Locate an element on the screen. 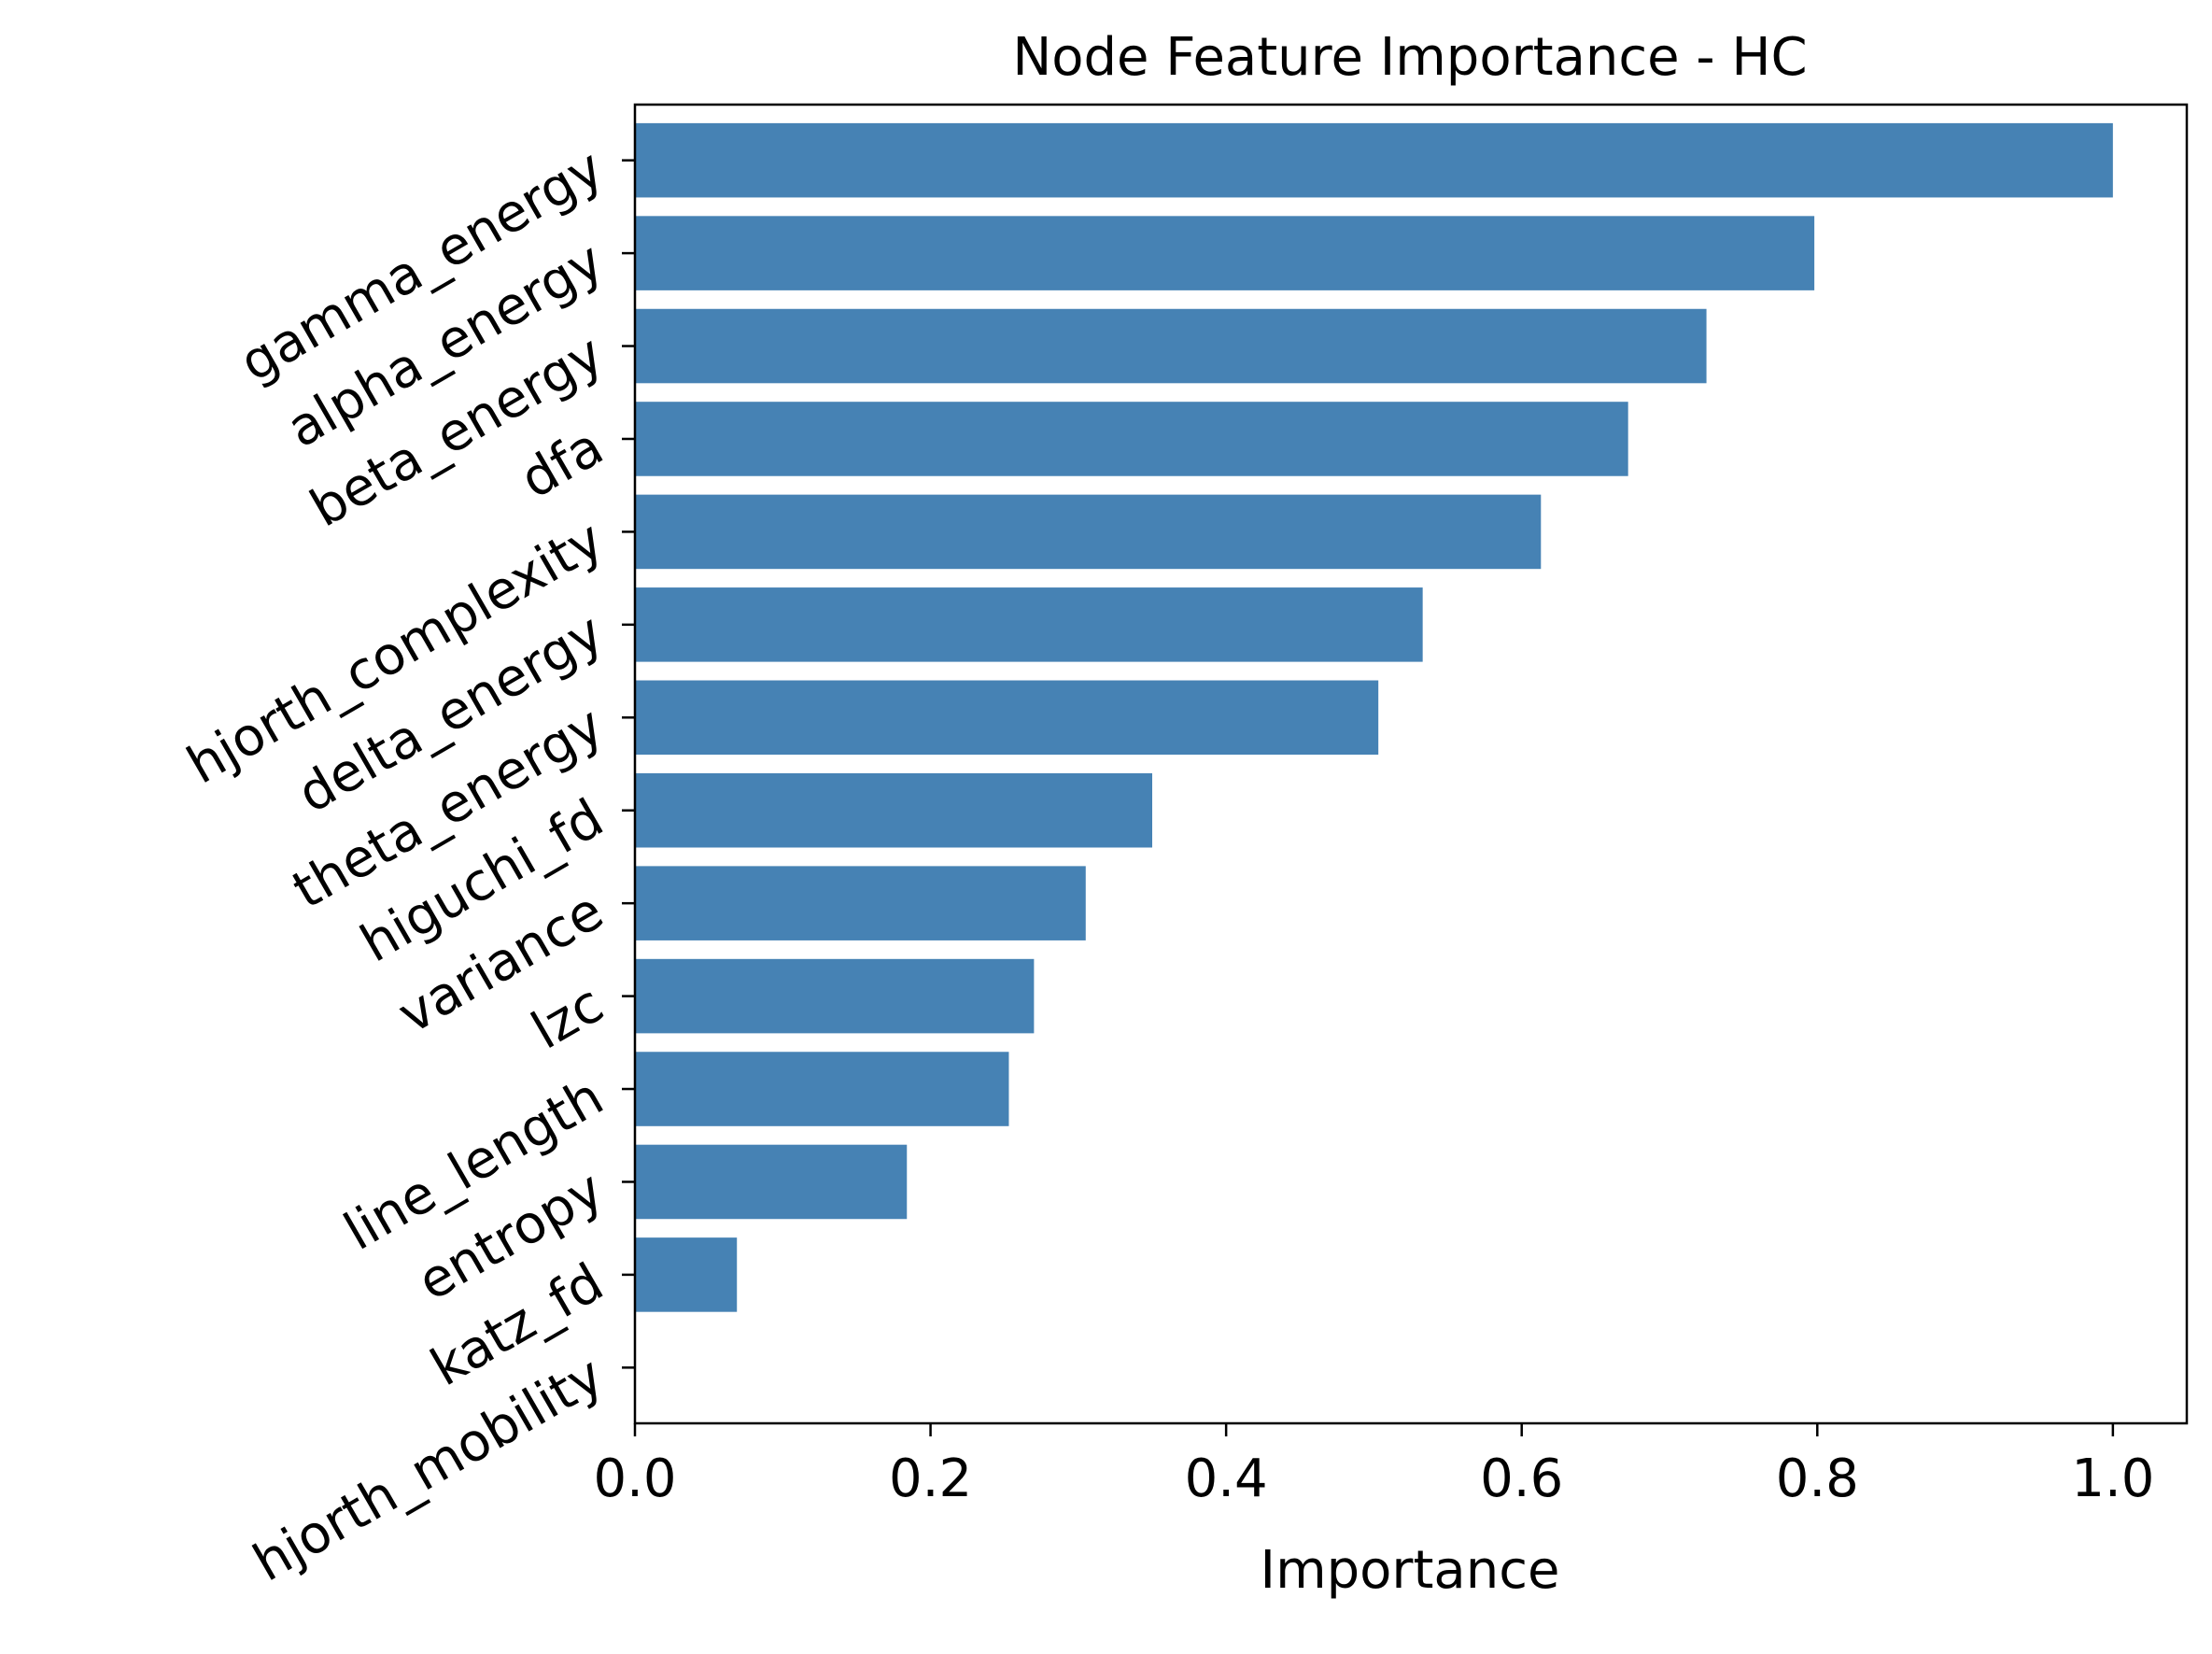 The image size is (2212, 1654). x-tick-label: 0.6 is located at coordinates (1521, 1479).